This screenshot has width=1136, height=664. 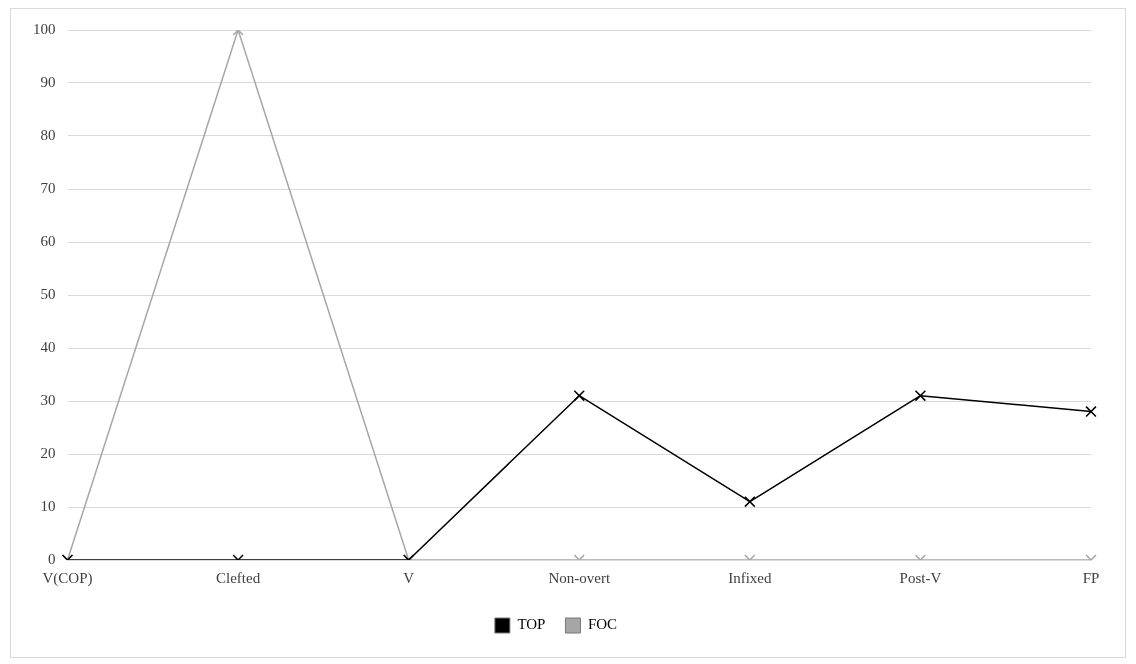 I want to click on x-tick-label: FP, so click(x=1091, y=577).